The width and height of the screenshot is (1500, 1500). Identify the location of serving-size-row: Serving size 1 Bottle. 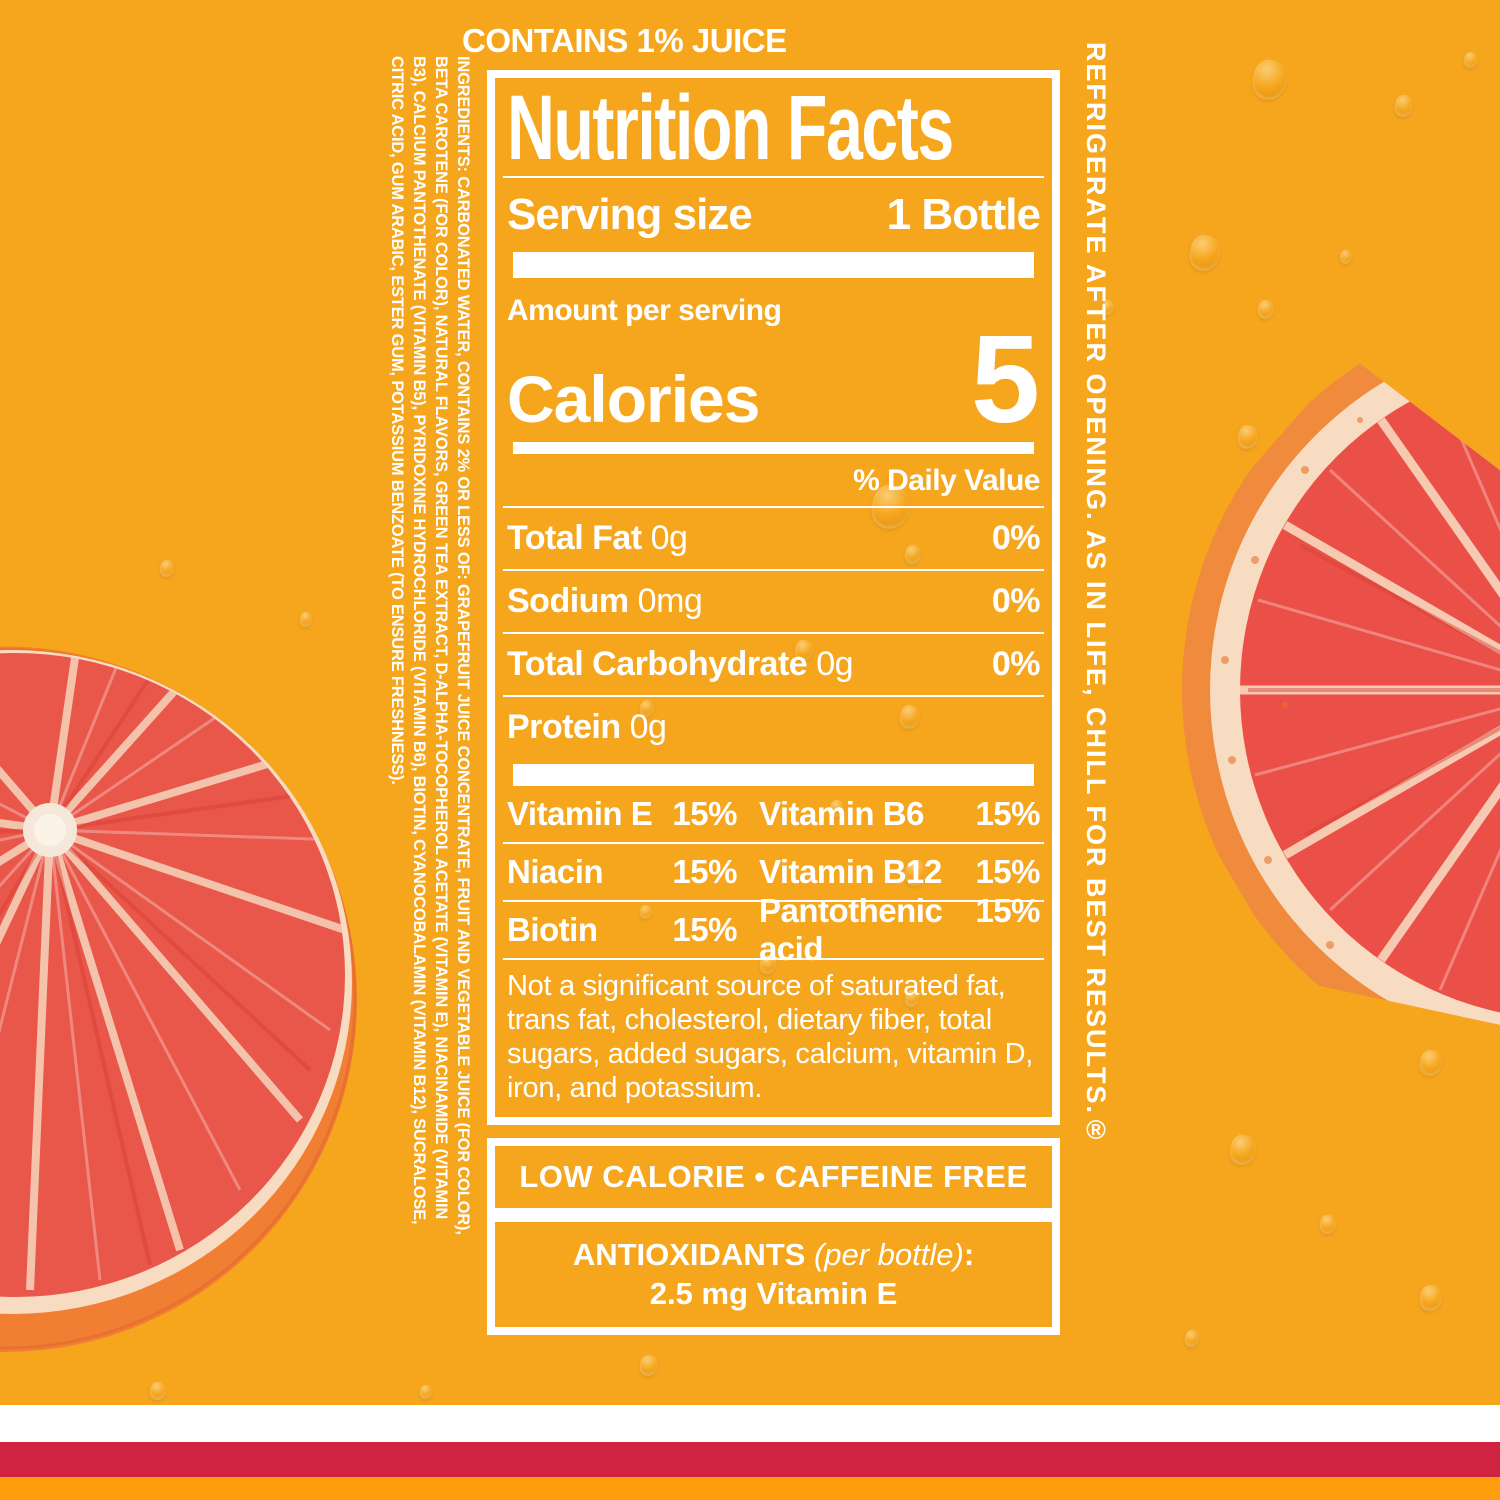
(774, 209).